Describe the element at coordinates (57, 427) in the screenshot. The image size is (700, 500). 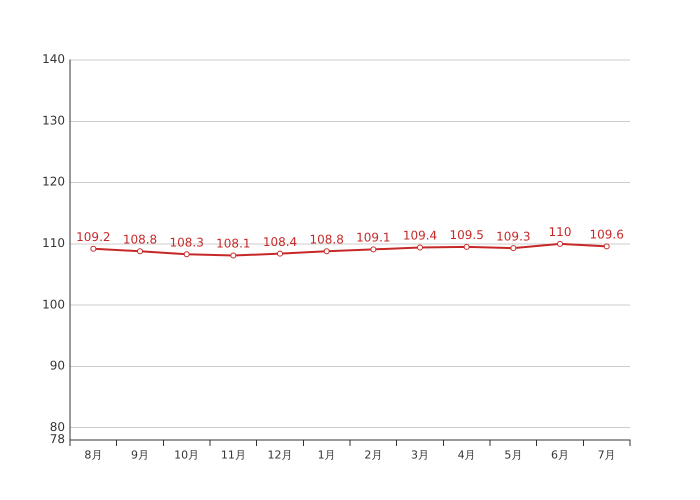
I see `y-tick-label: 80` at that location.